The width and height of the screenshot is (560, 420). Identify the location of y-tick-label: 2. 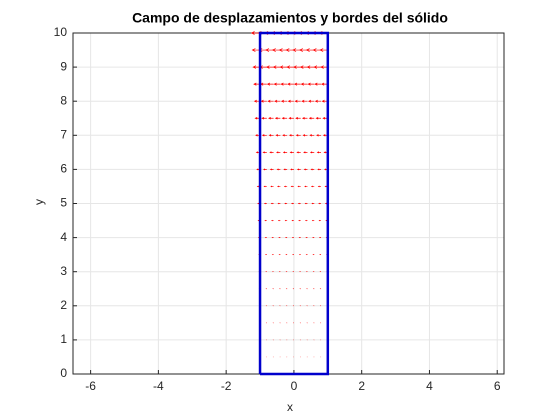
(63, 305).